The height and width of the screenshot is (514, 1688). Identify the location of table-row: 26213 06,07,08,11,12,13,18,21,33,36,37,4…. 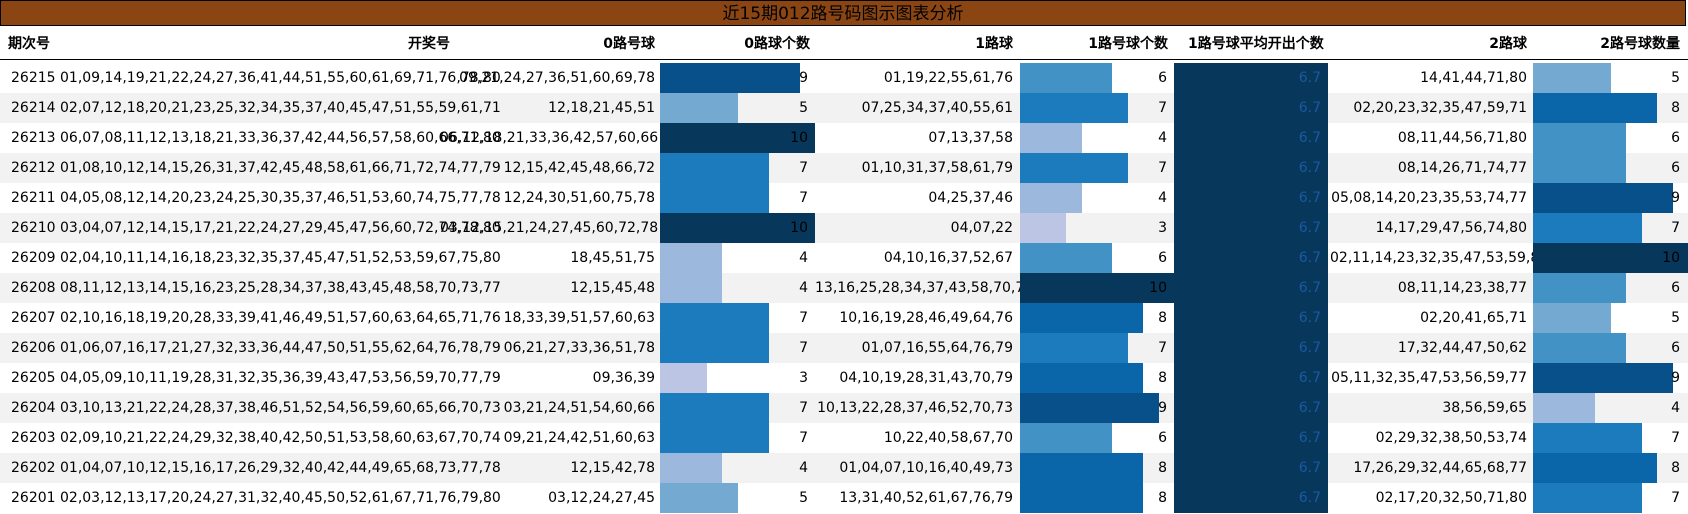
(844, 138).